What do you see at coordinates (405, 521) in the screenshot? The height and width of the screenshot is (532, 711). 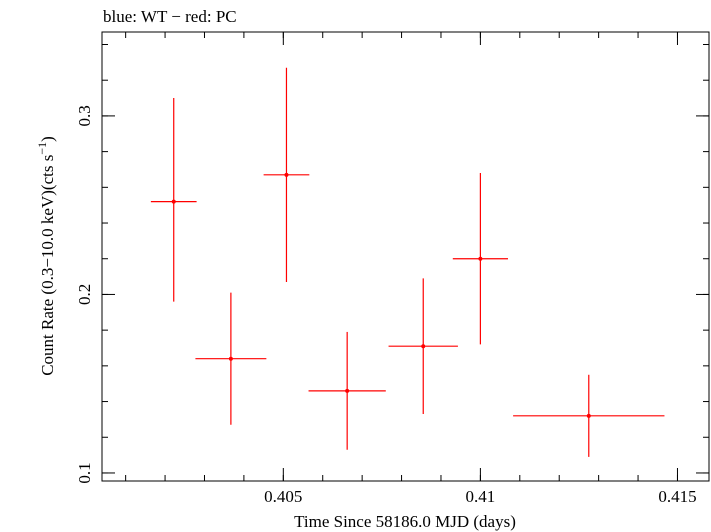 I see `x-axis-label: Time Since 58186.0 MJD (days)` at bounding box center [405, 521].